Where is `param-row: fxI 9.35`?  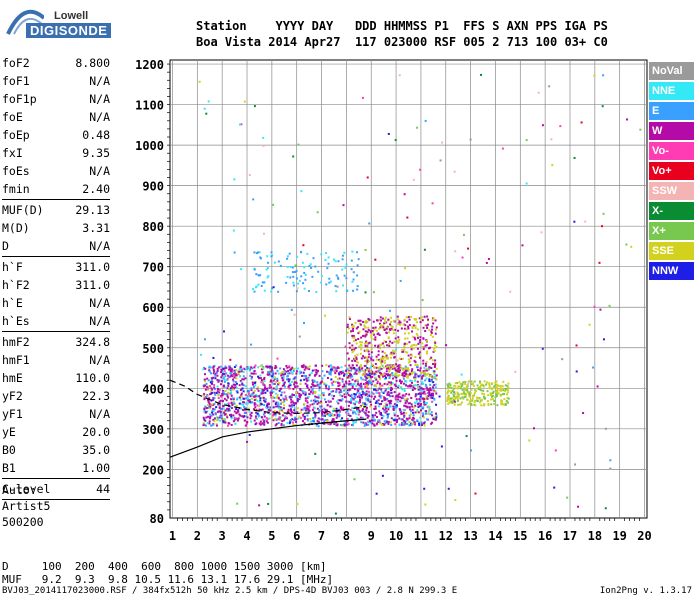
param-row: fxI 9.35 is located at coordinates (56, 153).